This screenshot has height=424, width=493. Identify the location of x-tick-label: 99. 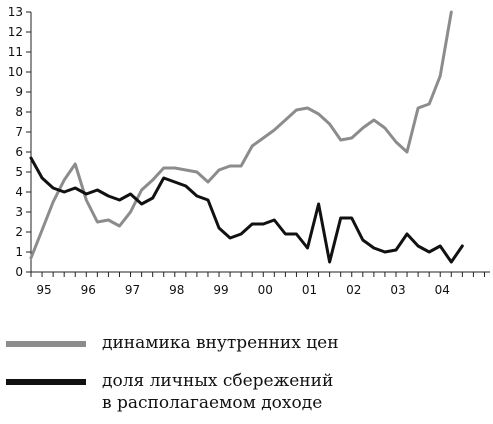
(220, 290).